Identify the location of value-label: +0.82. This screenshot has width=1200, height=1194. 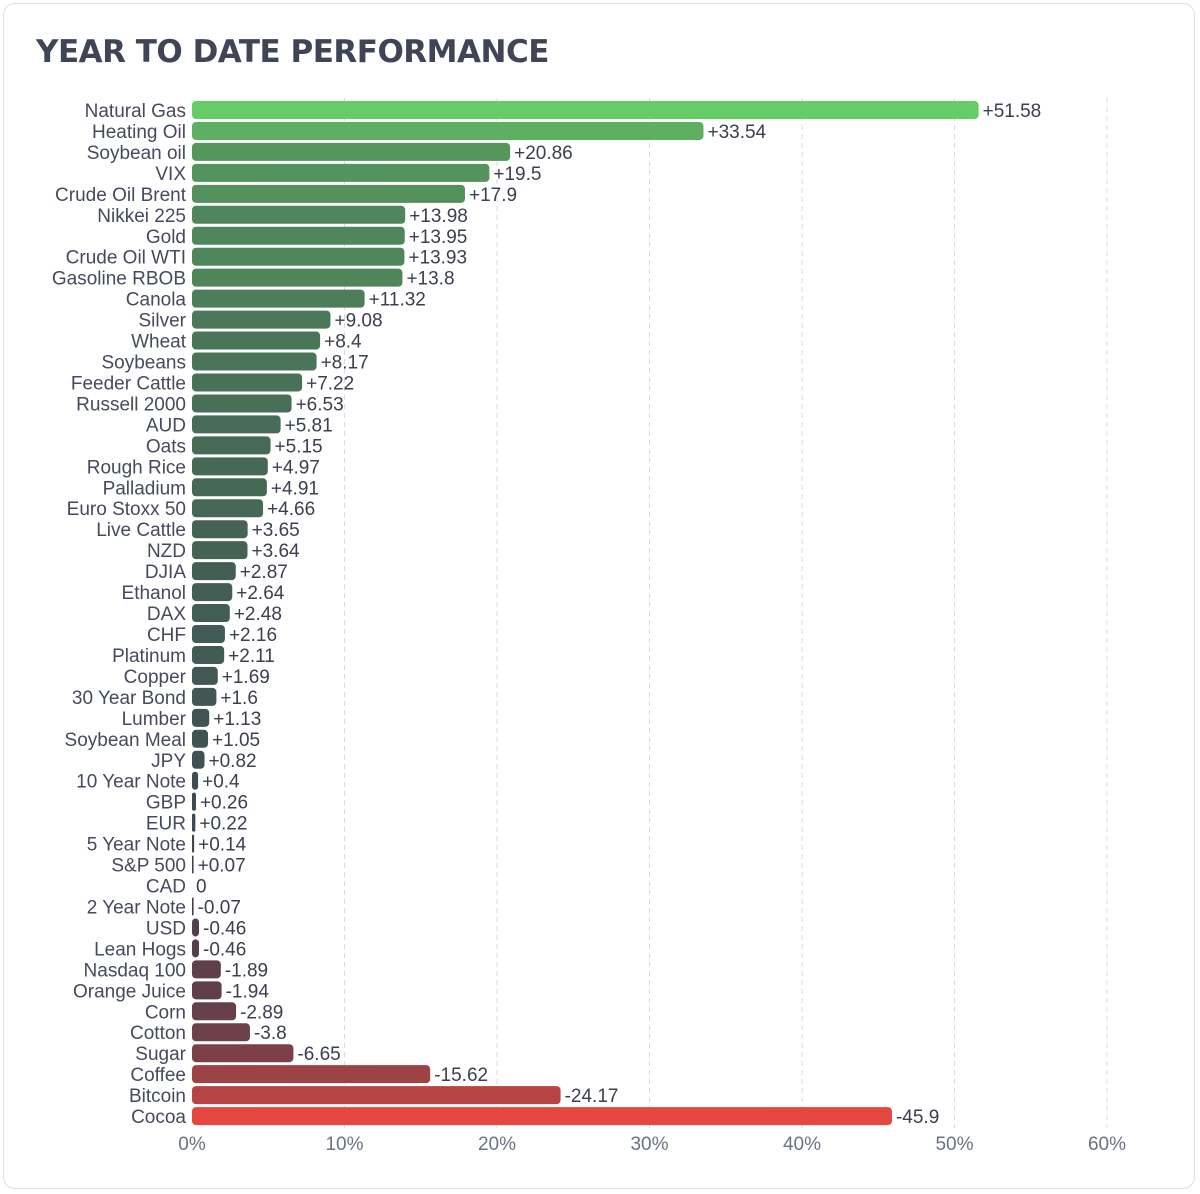
(233, 761).